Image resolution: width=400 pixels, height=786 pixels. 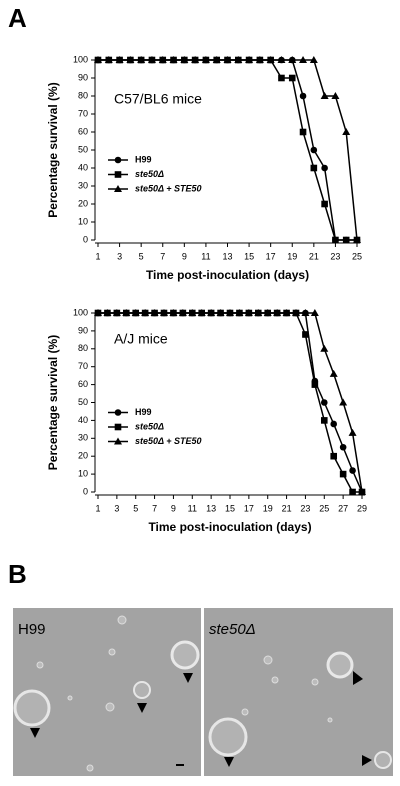 I want to click on y-tick-label: 10, so click(x=83, y=221).